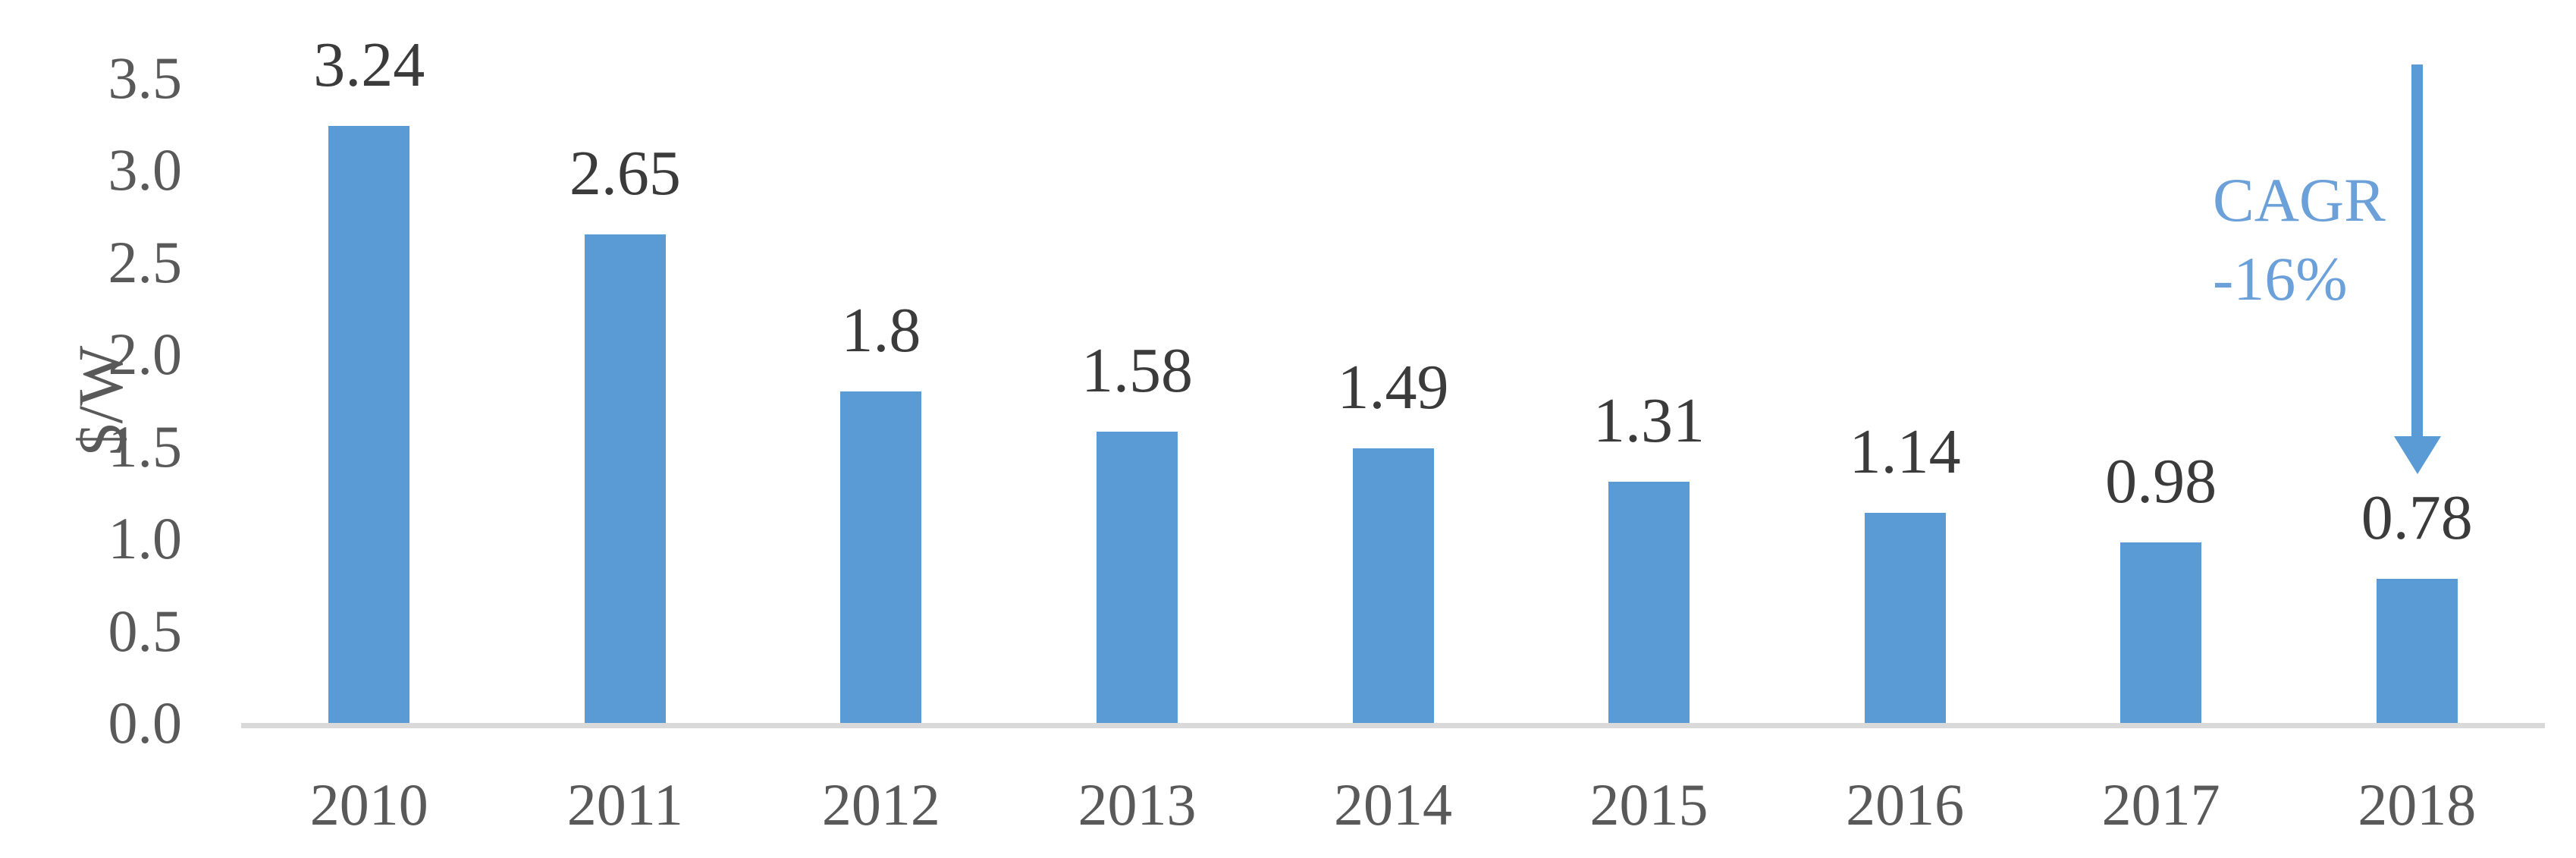 The width and height of the screenshot is (2576, 858). What do you see at coordinates (880, 805) in the screenshot?
I see `x-tick-label-2012: 2012` at bounding box center [880, 805].